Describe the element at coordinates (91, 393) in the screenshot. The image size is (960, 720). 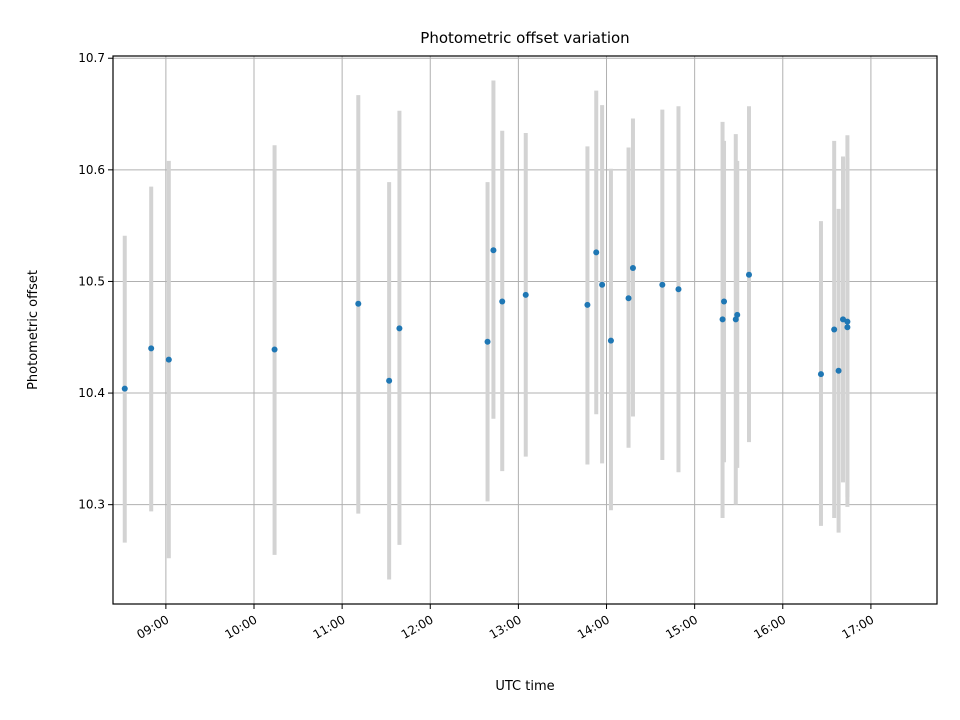
I see `y-tick-label: 10.4` at that location.